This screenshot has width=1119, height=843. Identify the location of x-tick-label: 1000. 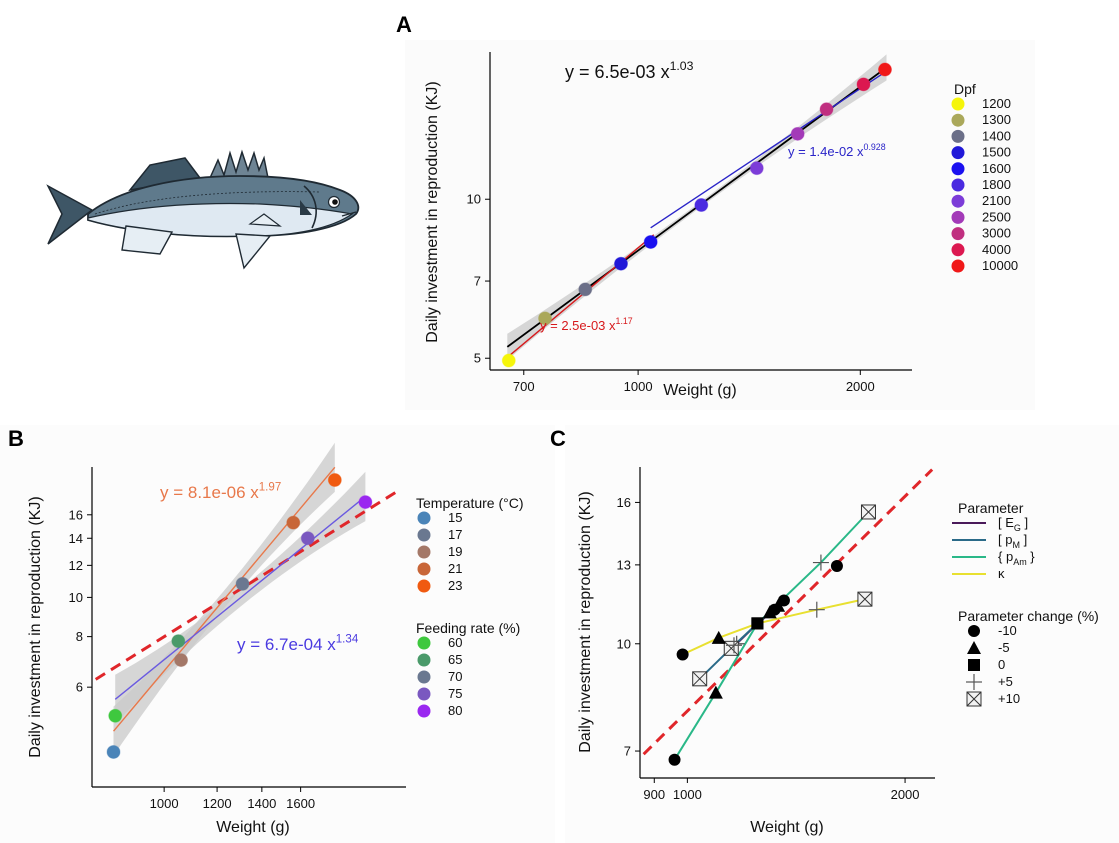
(164, 803).